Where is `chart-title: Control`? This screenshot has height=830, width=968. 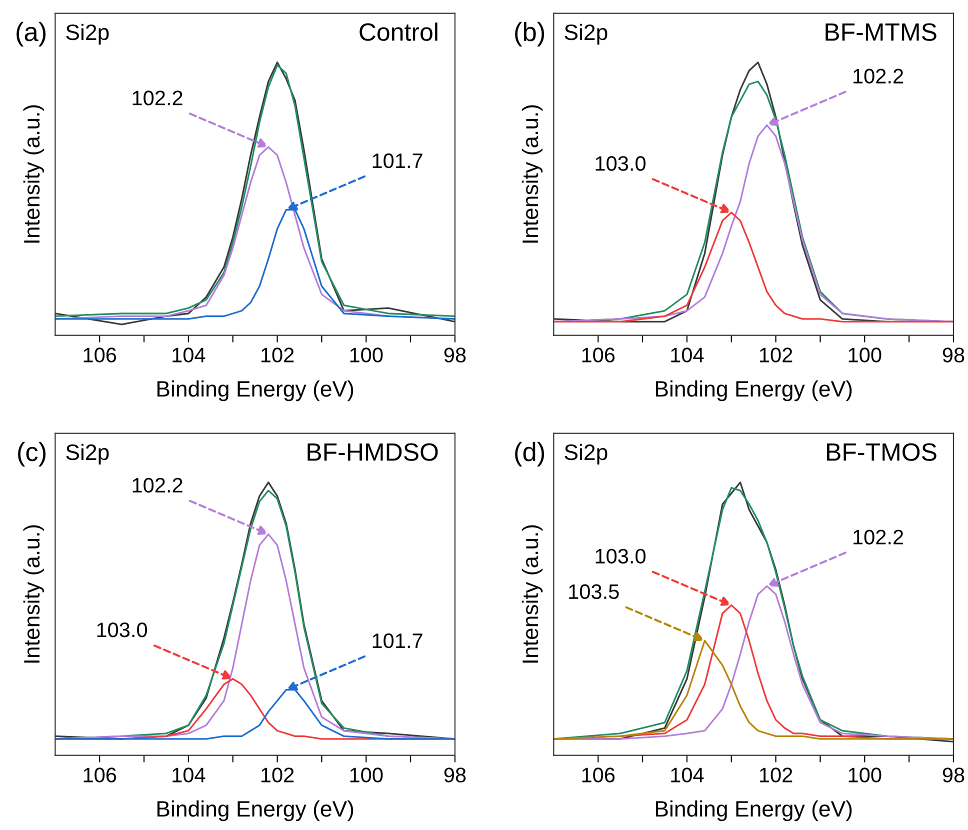 chart-title: Control is located at coordinates (399, 31).